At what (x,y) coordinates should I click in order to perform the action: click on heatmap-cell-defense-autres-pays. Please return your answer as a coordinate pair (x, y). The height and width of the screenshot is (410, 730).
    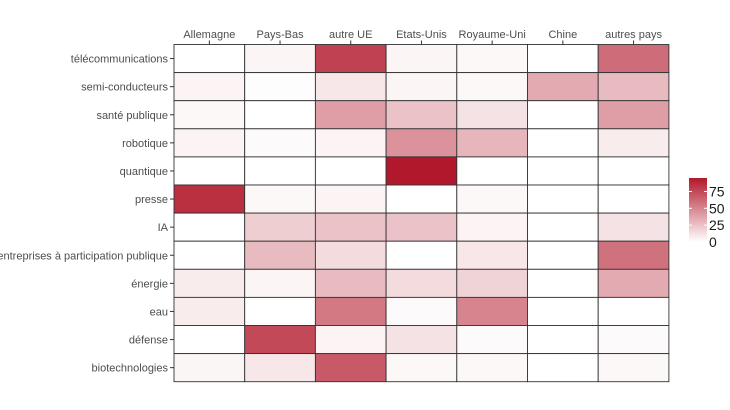
    Looking at the image, I should click on (633, 340).